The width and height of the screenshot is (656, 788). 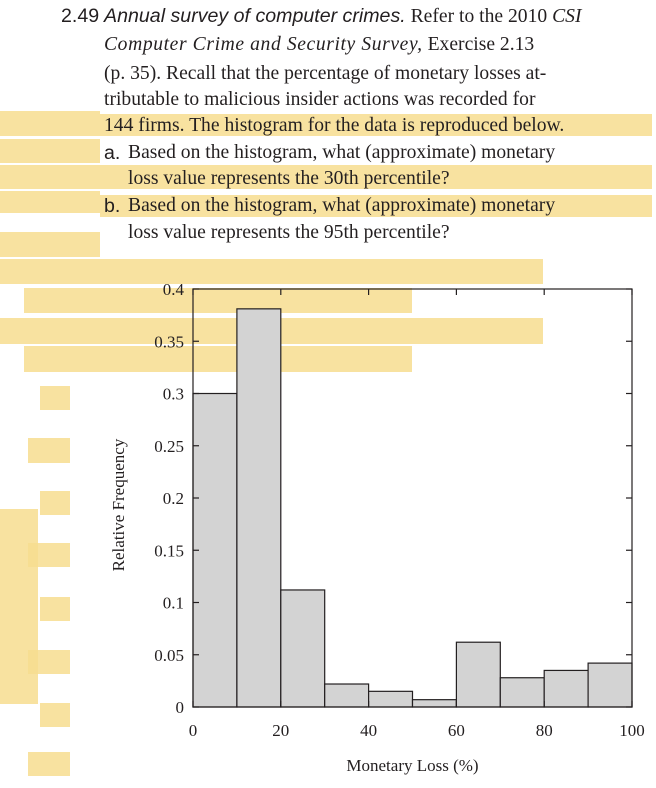 What do you see at coordinates (173, 498) in the screenshot?
I see `y-tick-label: 0.2` at bounding box center [173, 498].